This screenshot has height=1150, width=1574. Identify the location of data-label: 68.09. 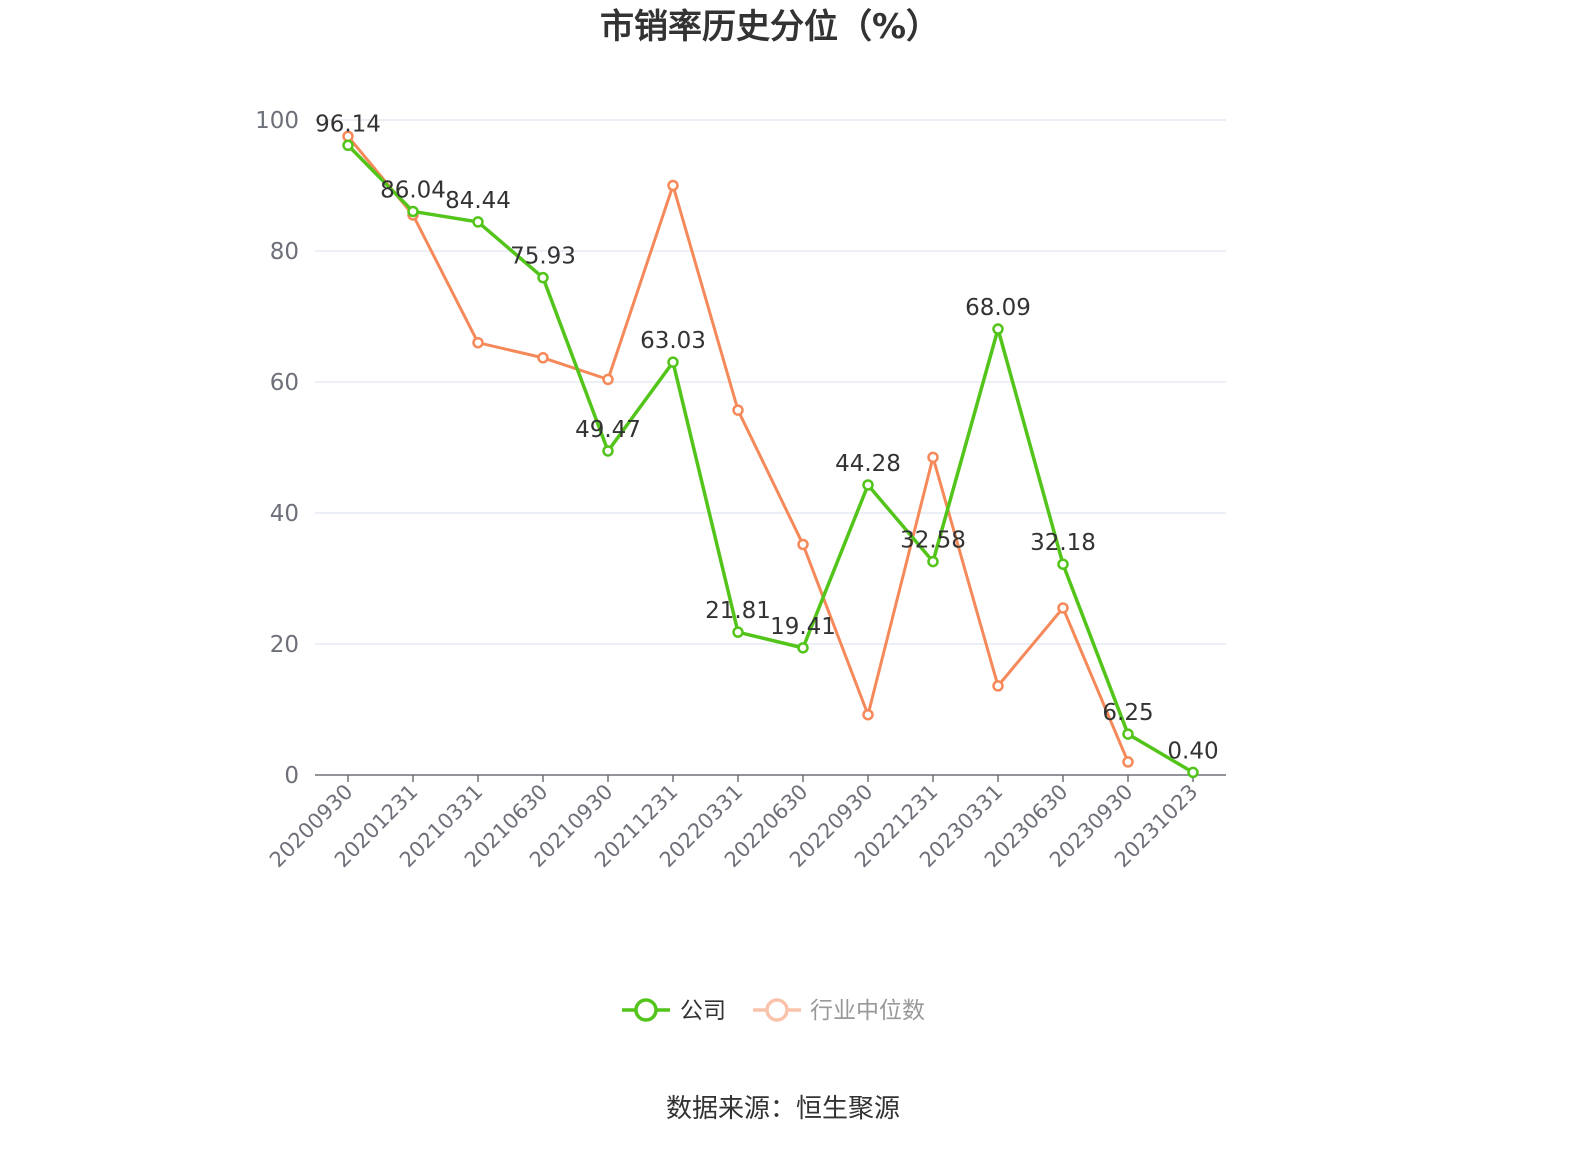
(998, 308).